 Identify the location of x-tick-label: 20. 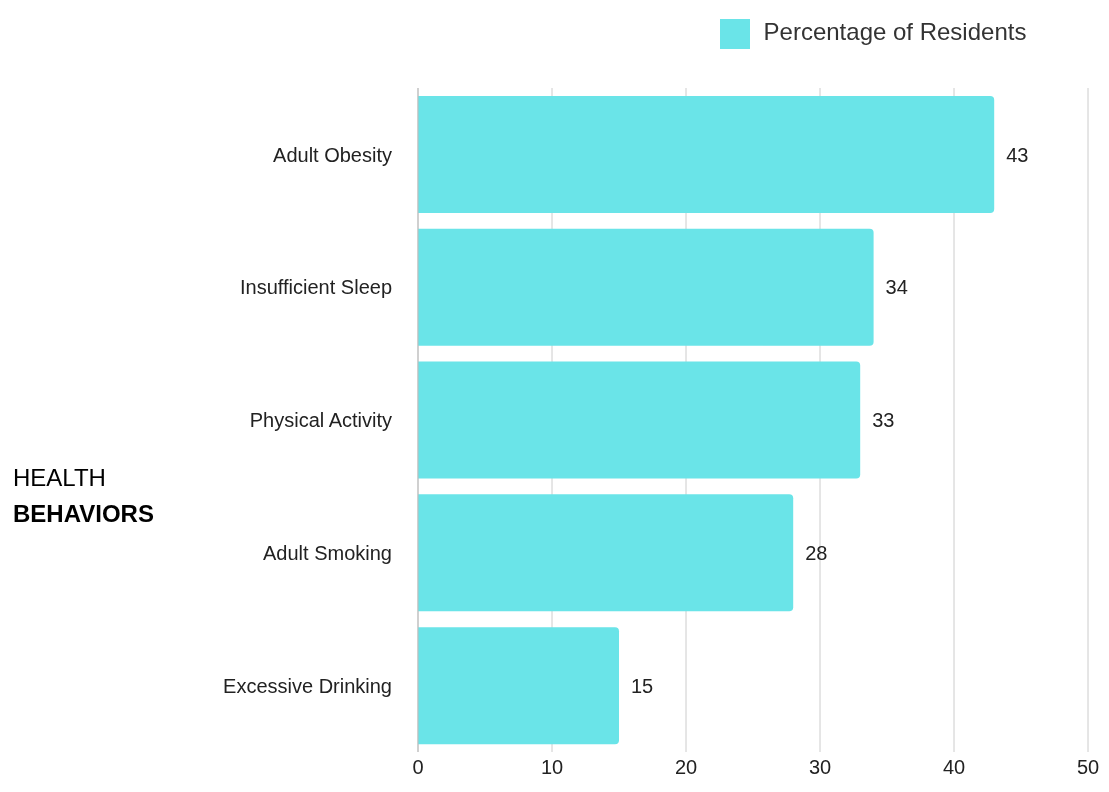
(686, 767).